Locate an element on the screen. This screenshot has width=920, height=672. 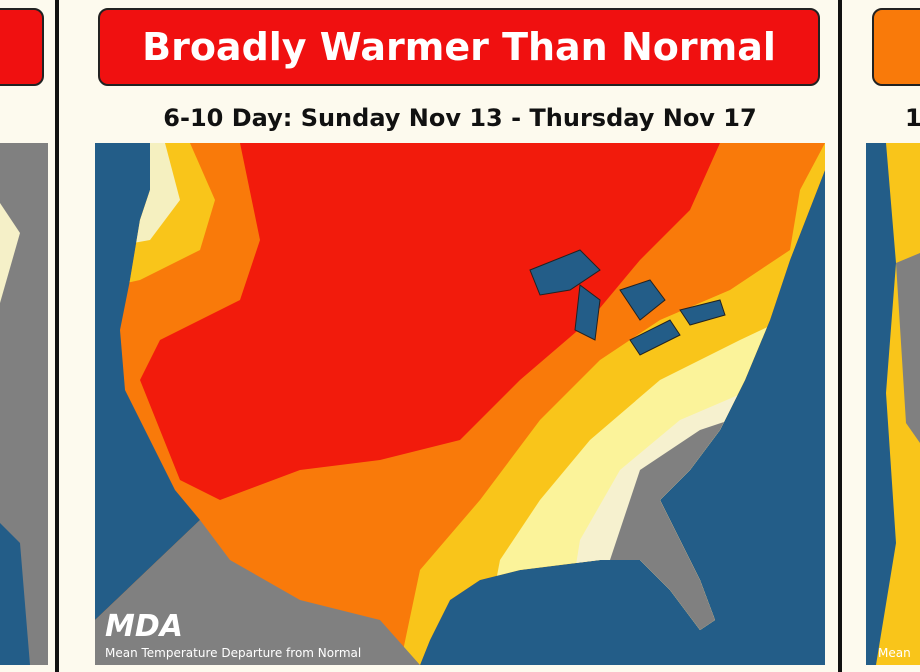
left-header is located at coordinates (22, 47).